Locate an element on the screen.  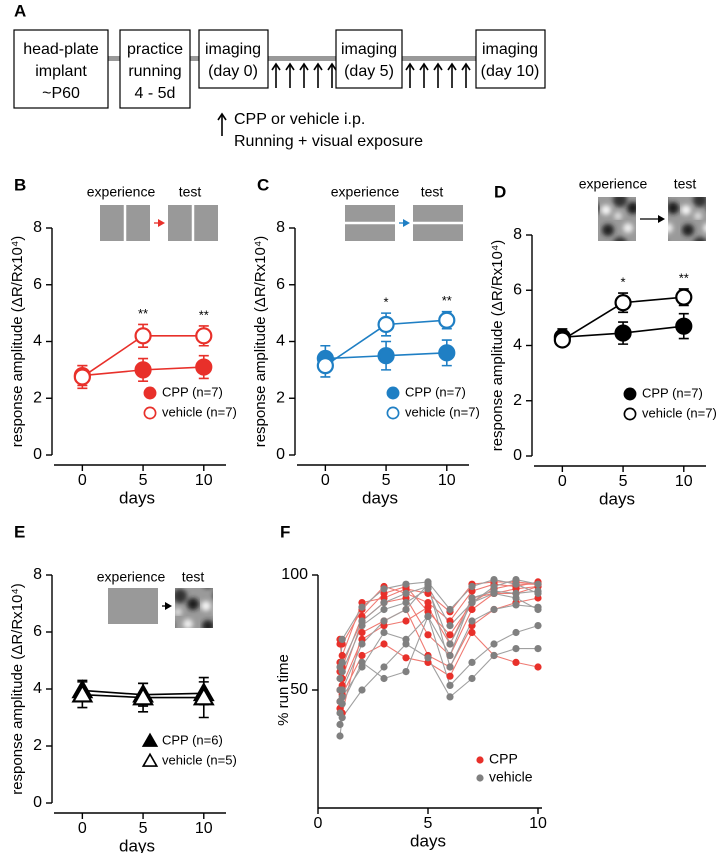
inset-label: experience is located at coordinates (613, 184).